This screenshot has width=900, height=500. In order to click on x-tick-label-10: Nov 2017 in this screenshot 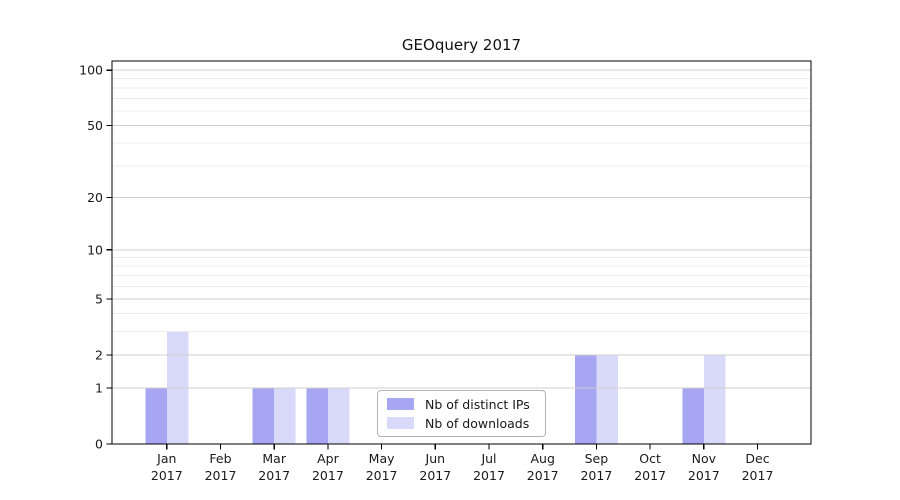, I will do `click(704, 467)`.